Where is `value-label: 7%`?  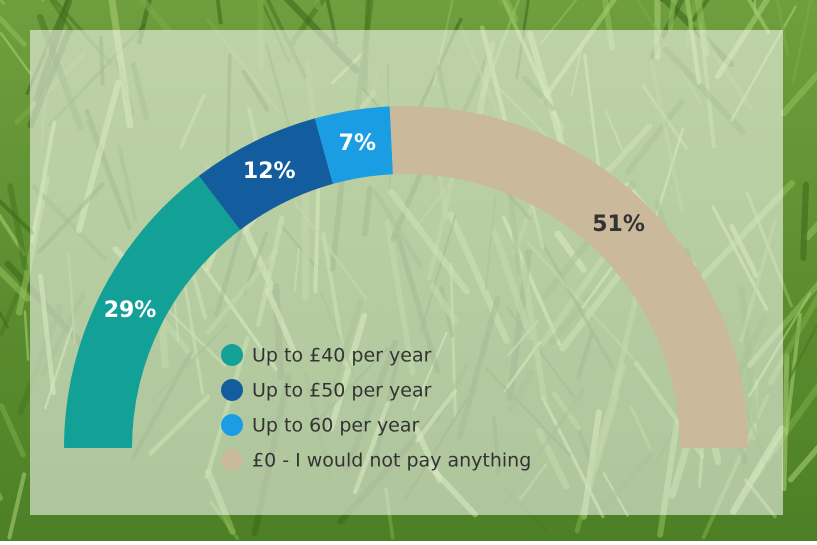
value-label: 7% is located at coordinates (357, 143).